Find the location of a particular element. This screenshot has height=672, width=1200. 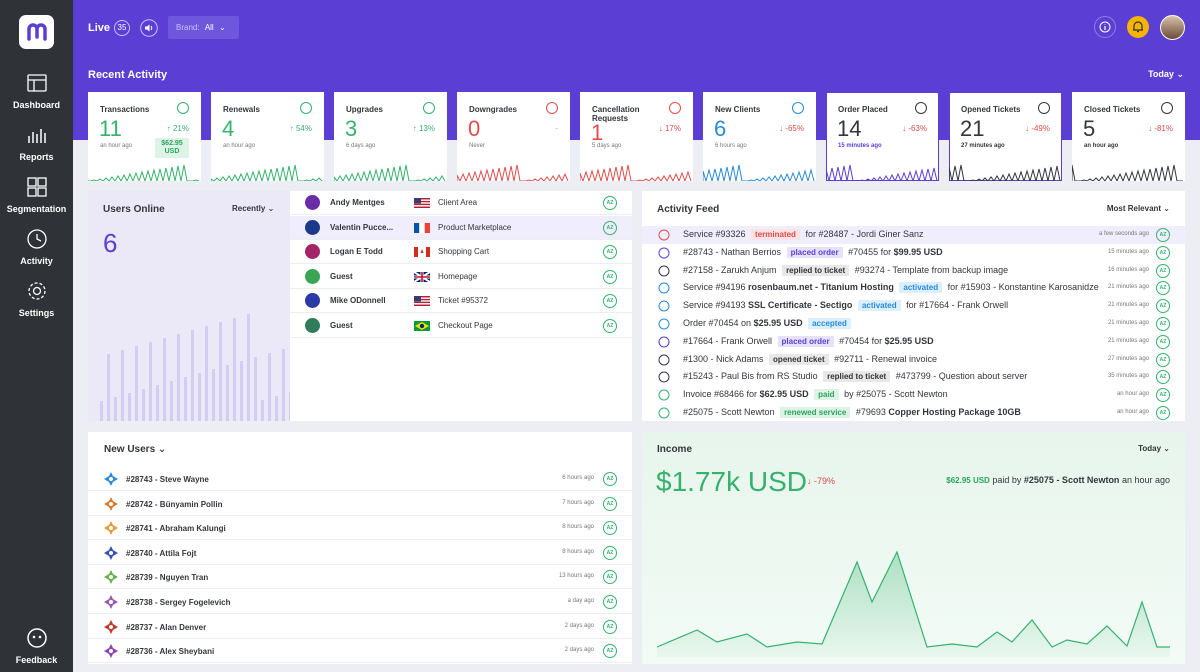

new-user-name: #28741 - Abraham Kalungi is located at coordinates (176, 529).